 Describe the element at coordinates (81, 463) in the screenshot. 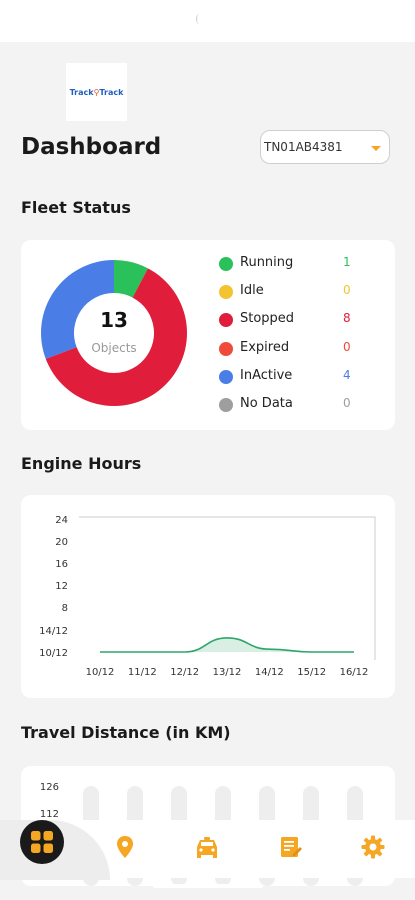

I see `engine-hours-title: Engine Hours` at that location.